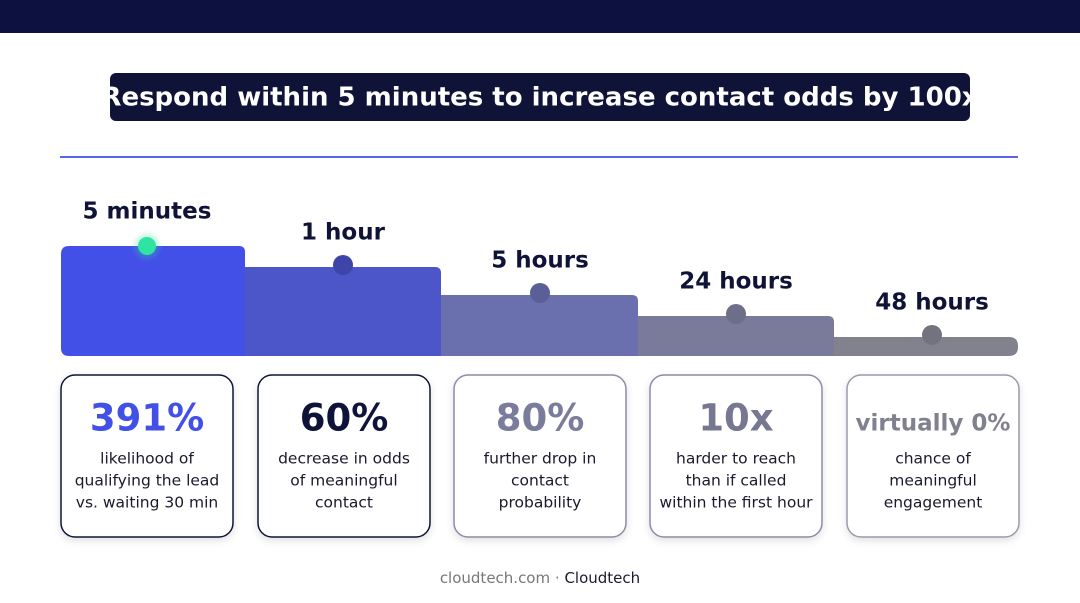 This screenshot has height=603, width=1080. What do you see at coordinates (540, 459) in the screenshot?
I see `card-description: further drop in` at bounding box center [540, 459].